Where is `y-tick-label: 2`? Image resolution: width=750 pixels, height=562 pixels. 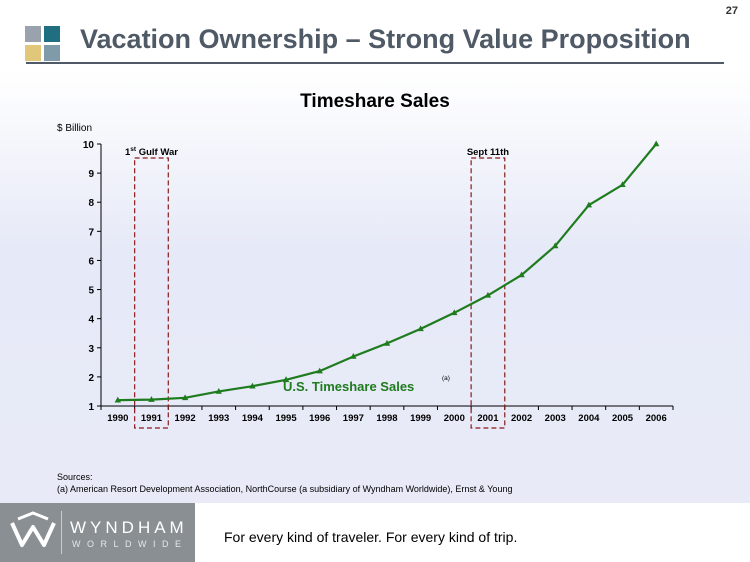 y-tick-label: 2 is located at coordinates (91, 378).